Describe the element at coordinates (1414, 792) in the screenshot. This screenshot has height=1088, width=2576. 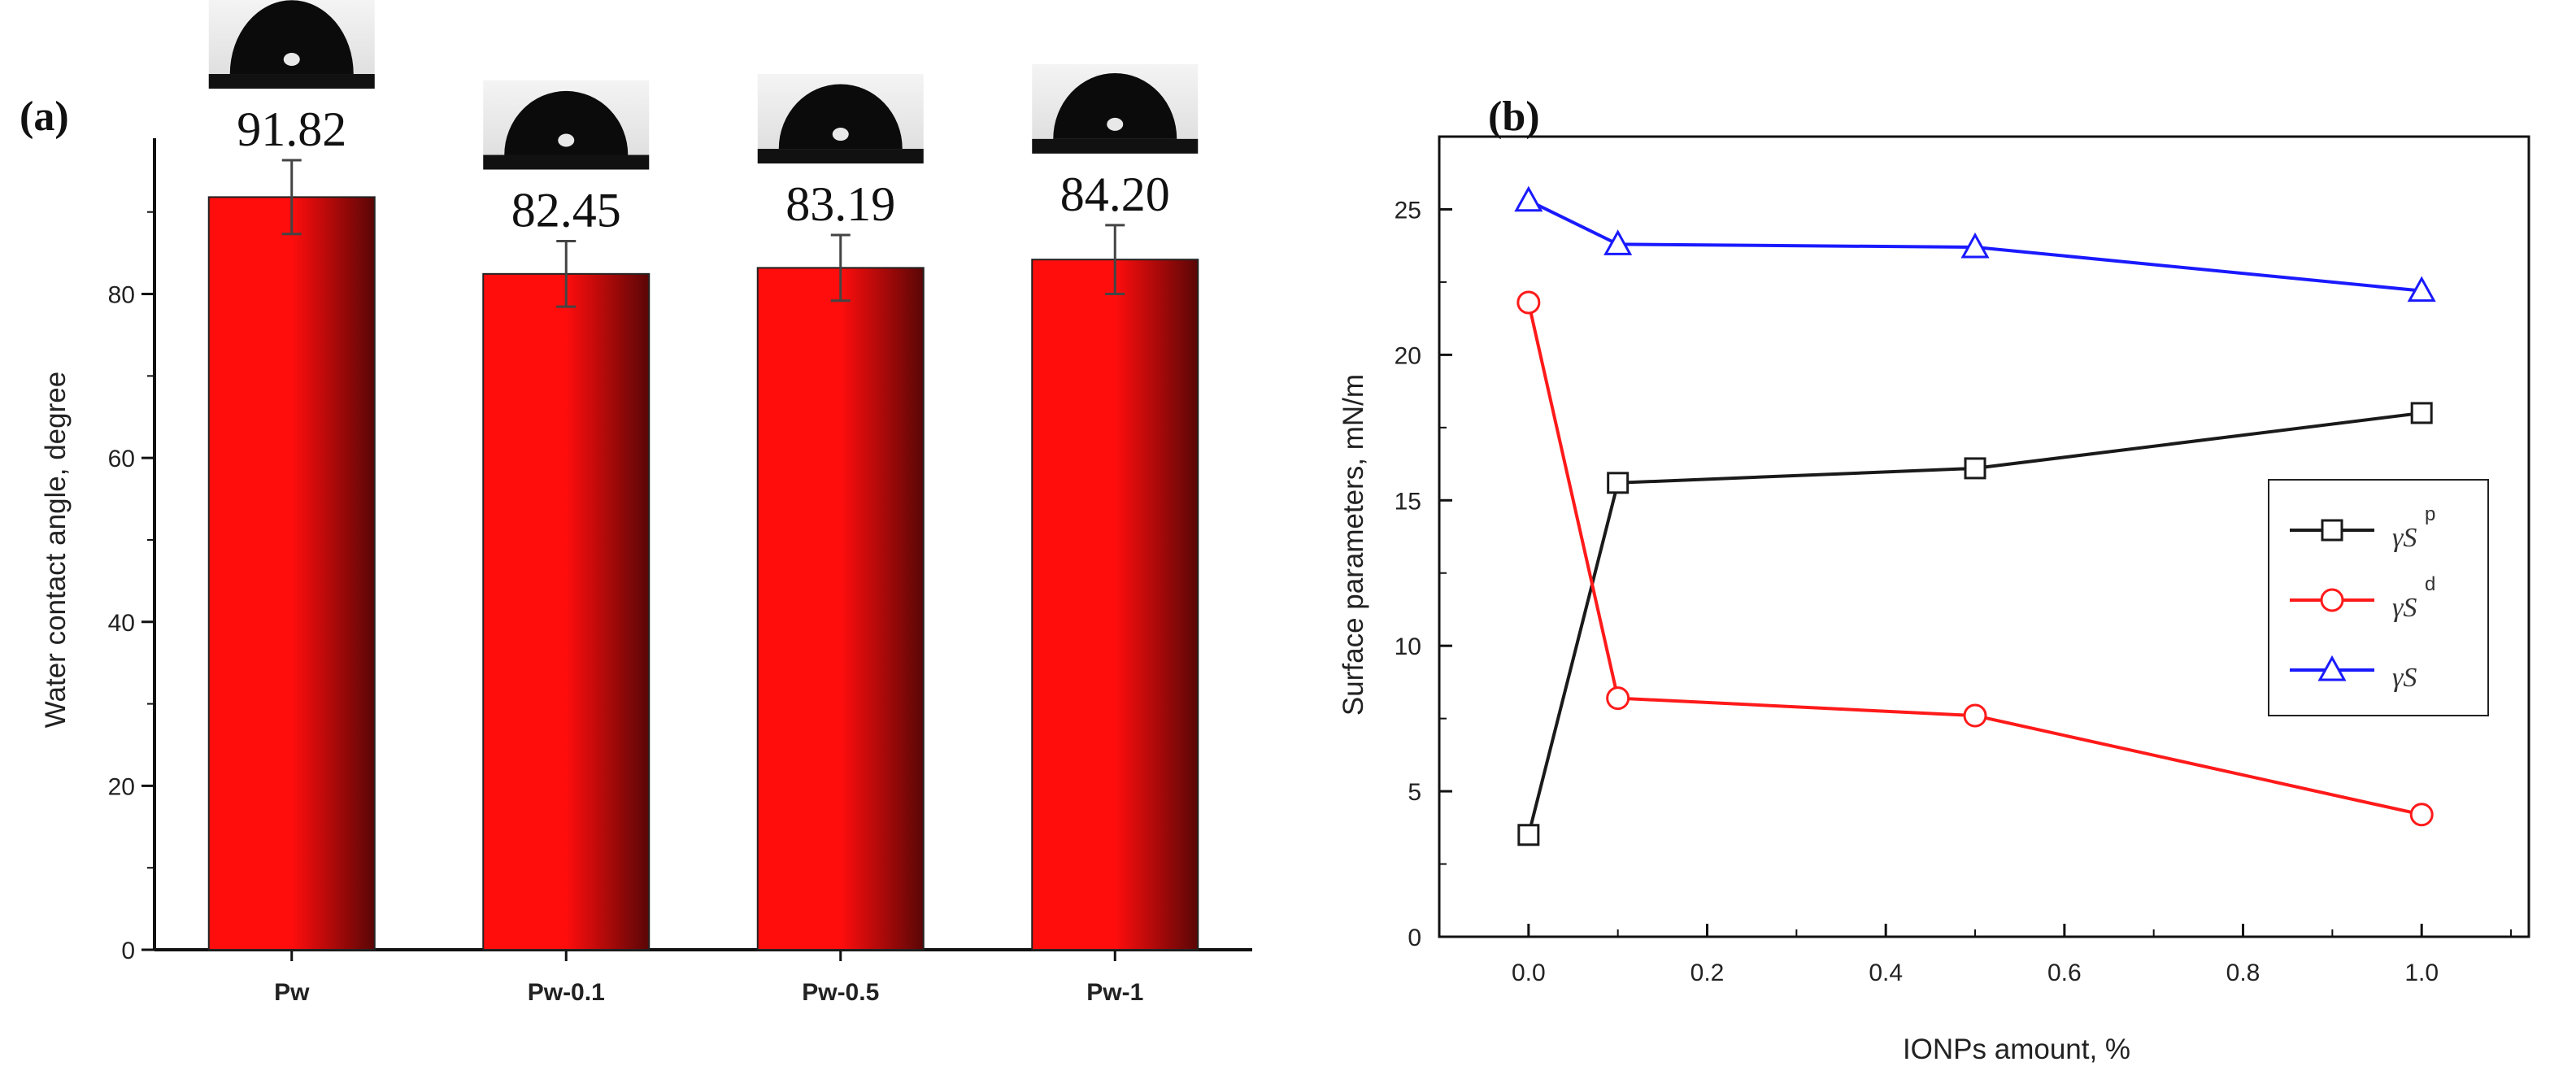
I see `y-tick-label: 5` at that location.